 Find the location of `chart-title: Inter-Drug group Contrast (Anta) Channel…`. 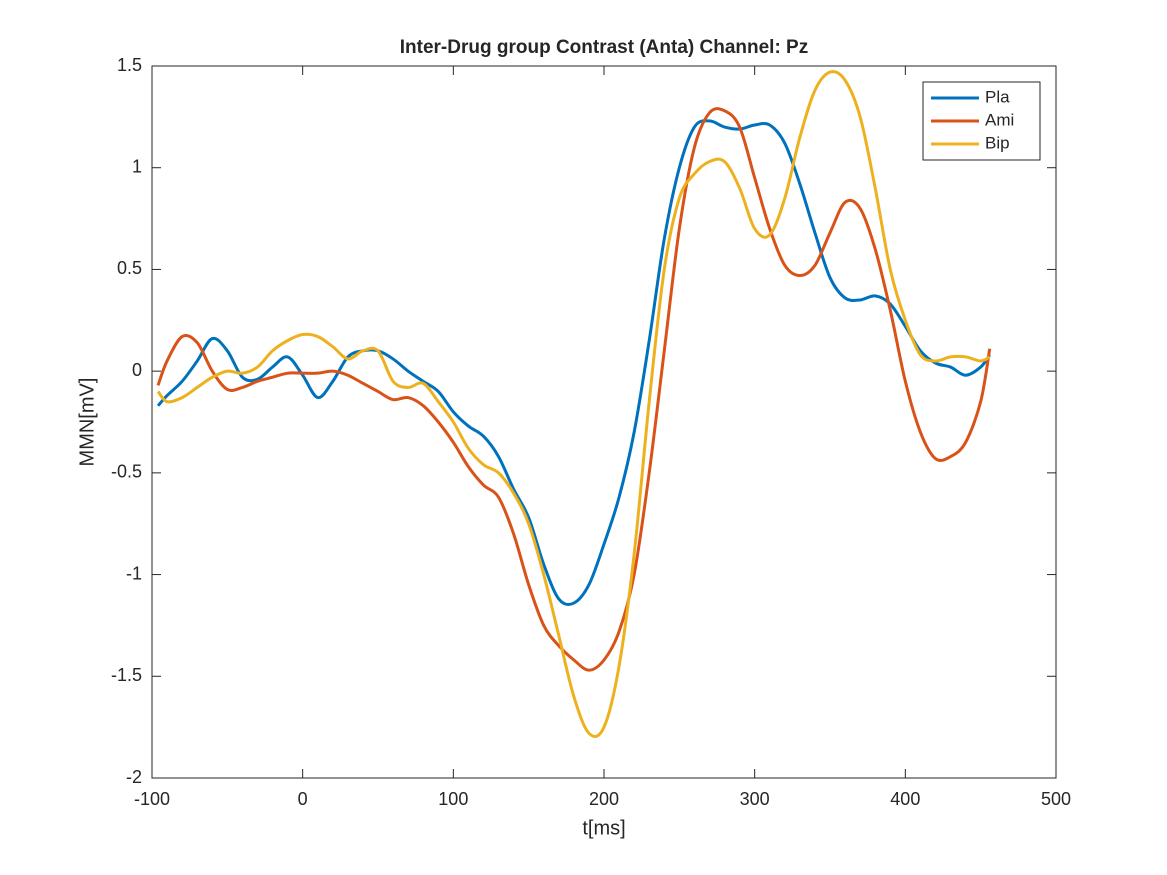

chart-title: Inter-Drug group Contrast (Anta) Channel… is located at coordinates (604, 47).